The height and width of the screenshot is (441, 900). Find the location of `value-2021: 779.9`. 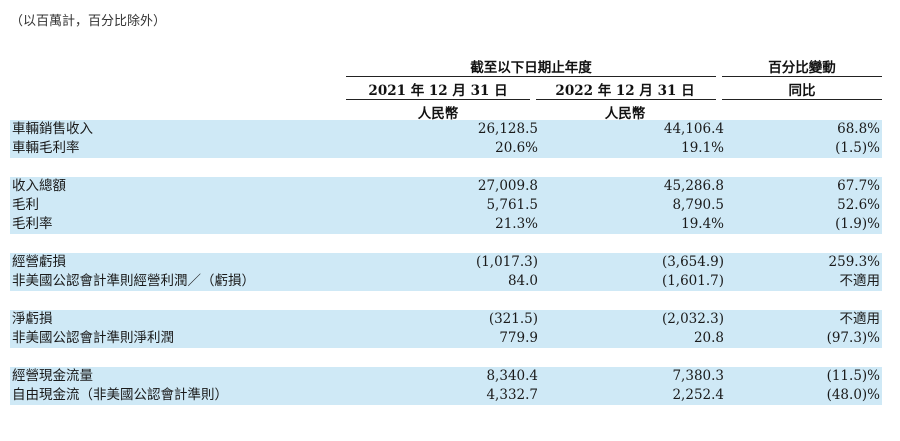

value-2021: 779.9 is located at coordinates (518, 338).